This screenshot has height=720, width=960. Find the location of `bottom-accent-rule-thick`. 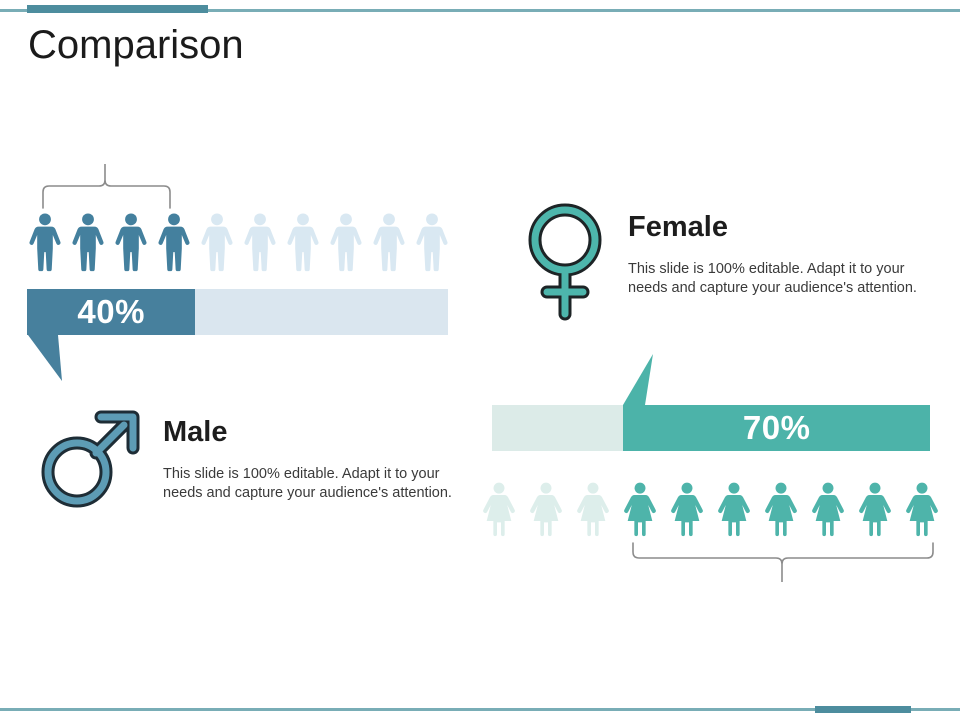

bottom-accent-rule-thick is located at coordinates (863, 709).